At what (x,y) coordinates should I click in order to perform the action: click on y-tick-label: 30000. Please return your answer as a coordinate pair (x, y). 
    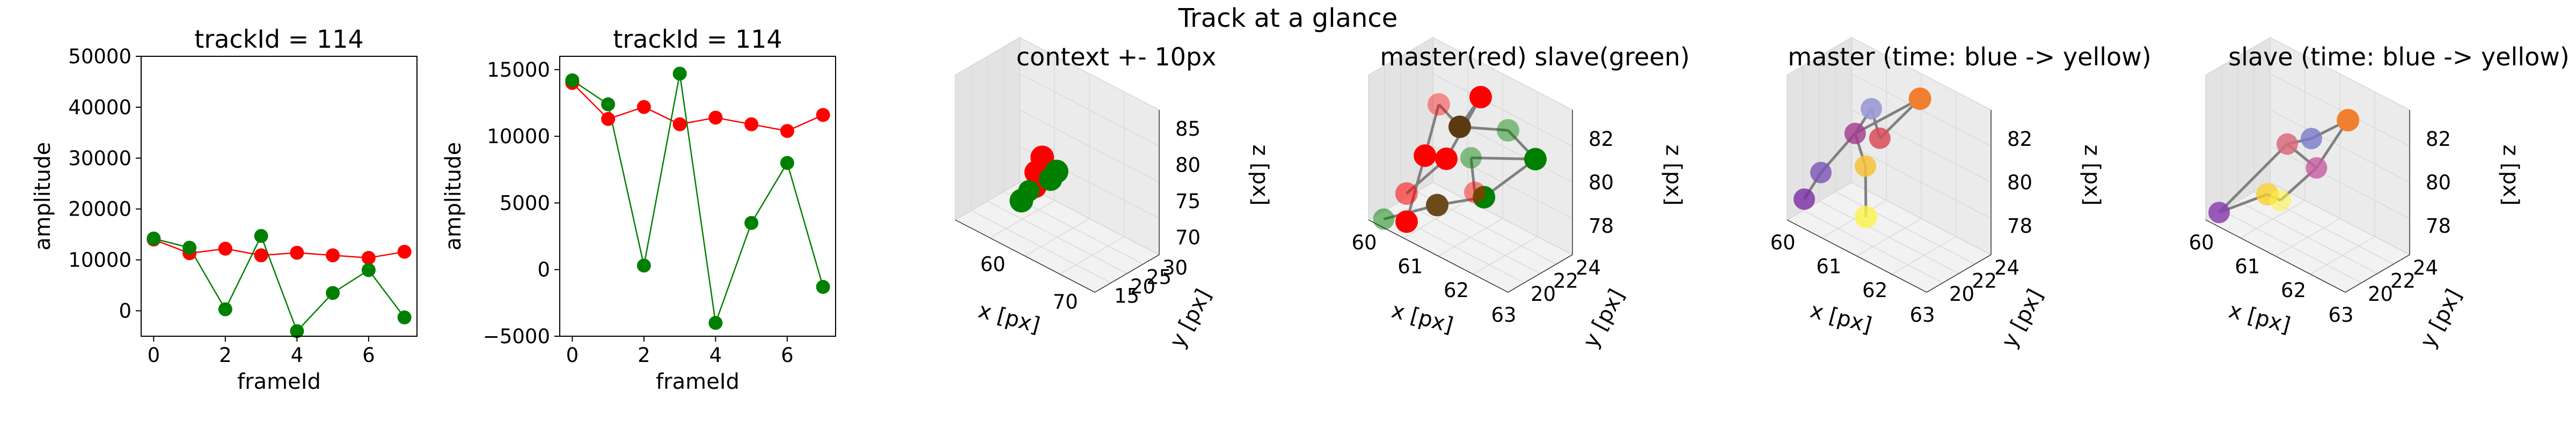
    Looking at the image, I should click on (99, 158).